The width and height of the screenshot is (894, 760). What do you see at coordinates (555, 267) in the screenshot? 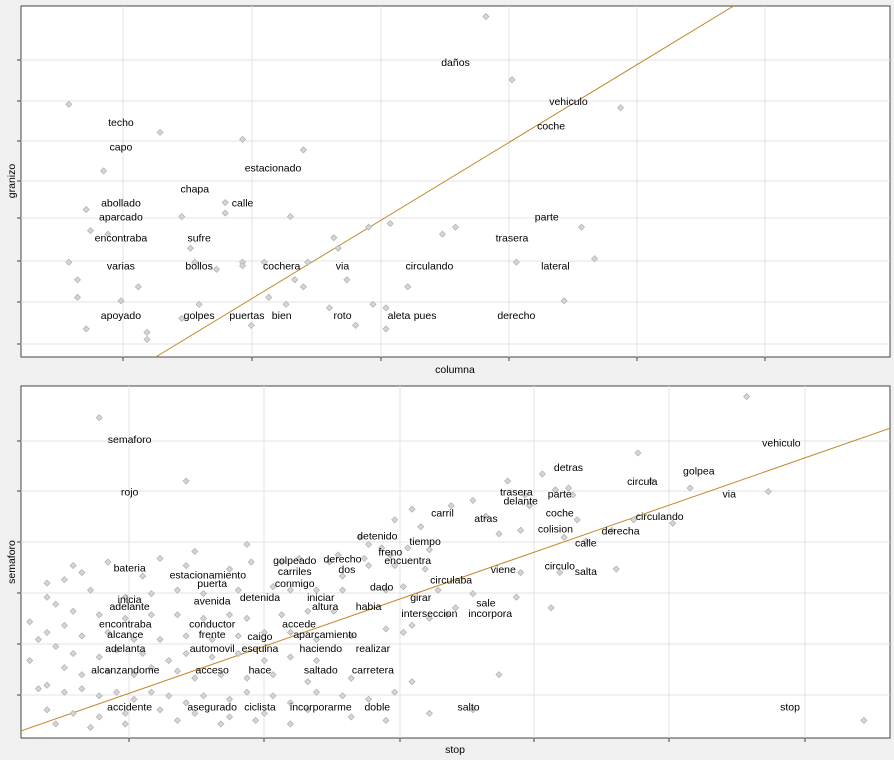
I see `word-label: lateral` at bounding box center [555, 267].